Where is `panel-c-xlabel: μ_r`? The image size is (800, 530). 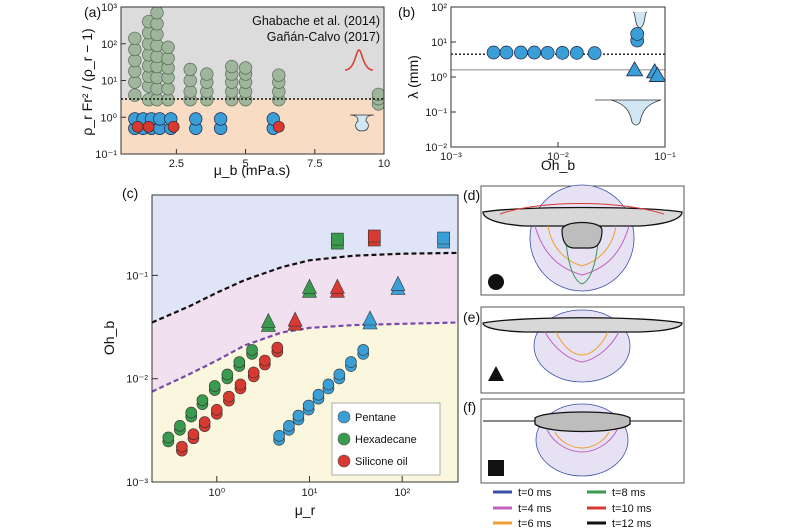 panel-c-xlabel: μ_r is located at coordinates (305, 510).